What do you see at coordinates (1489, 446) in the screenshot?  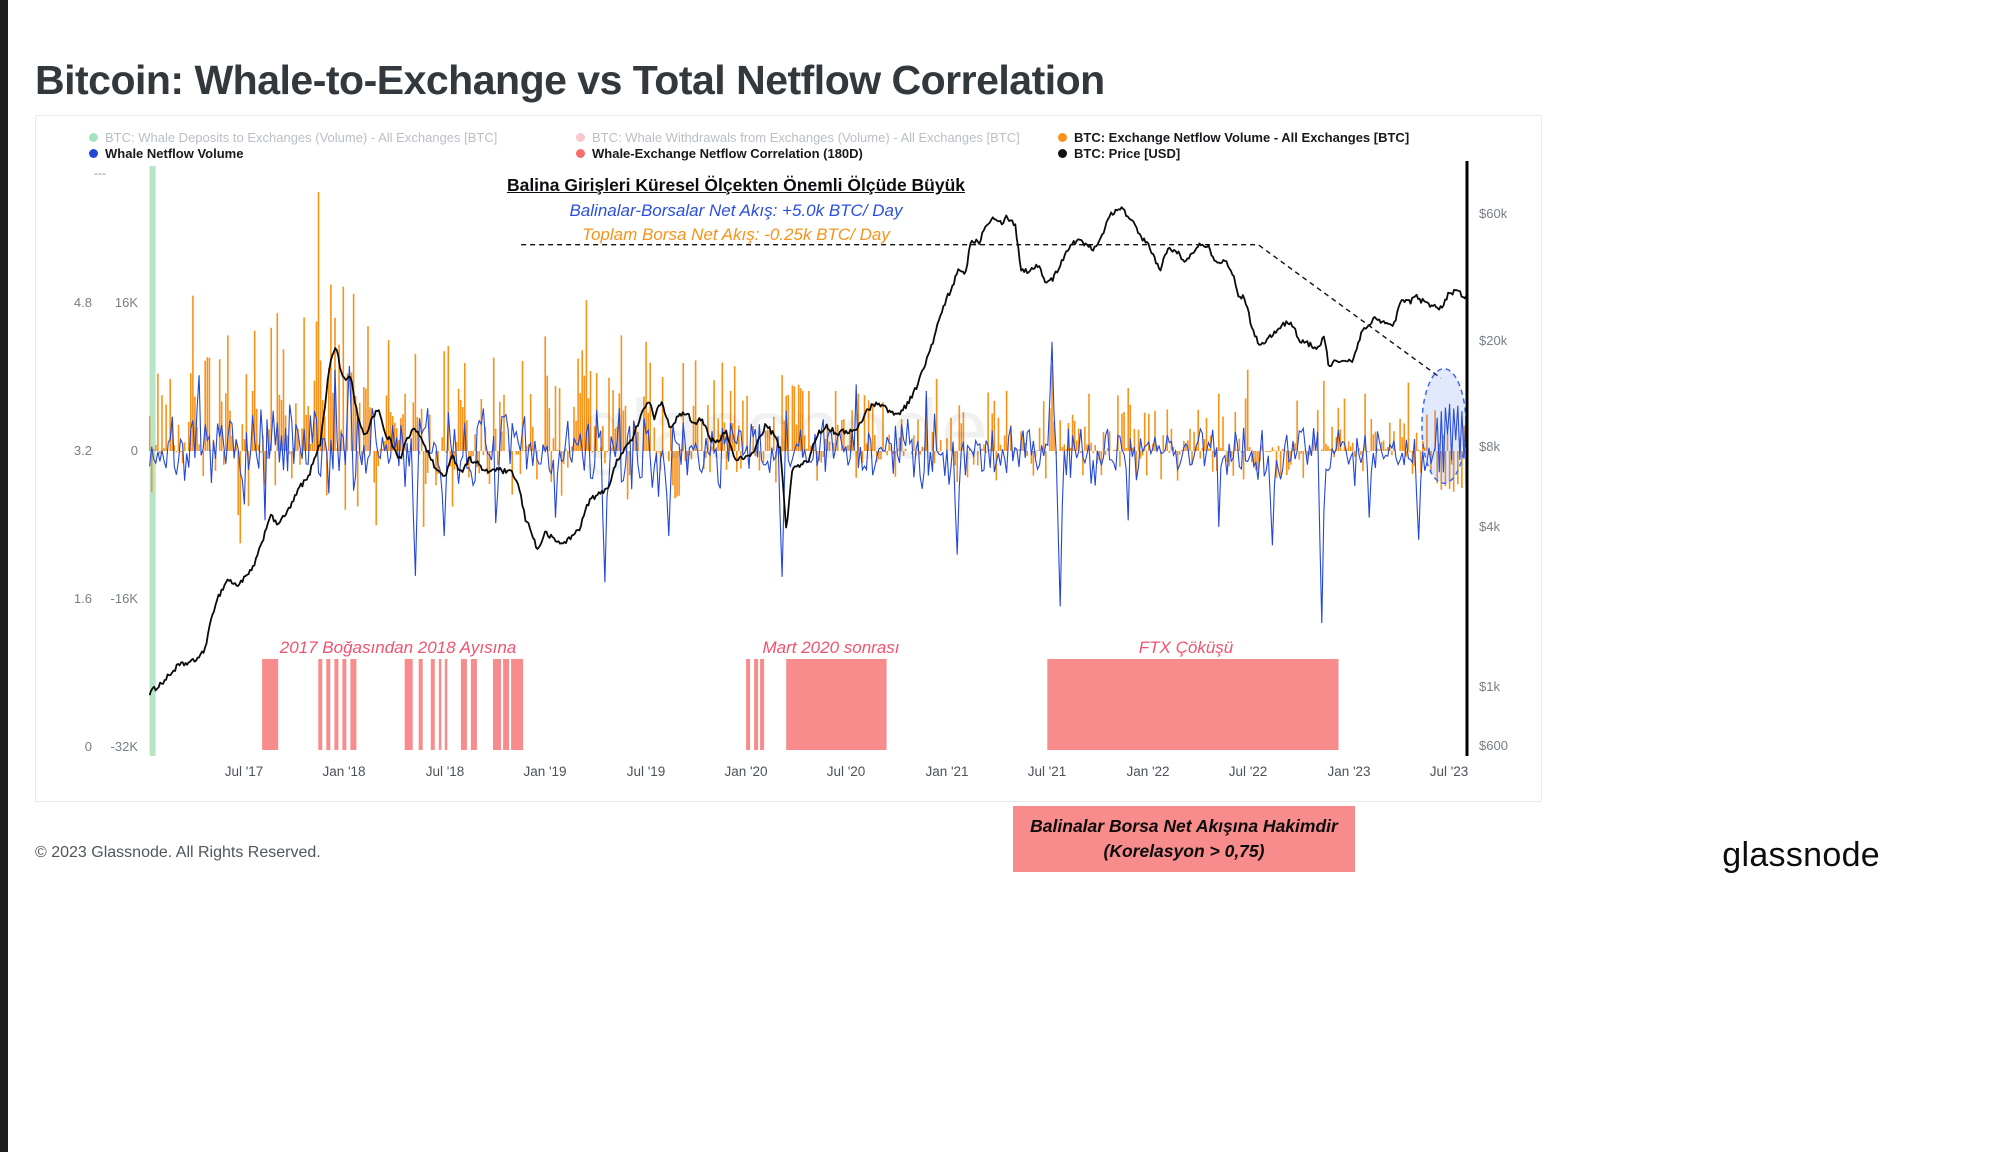 I see `y-axis-price-label: $8k` at bounding box center [1489, 446].